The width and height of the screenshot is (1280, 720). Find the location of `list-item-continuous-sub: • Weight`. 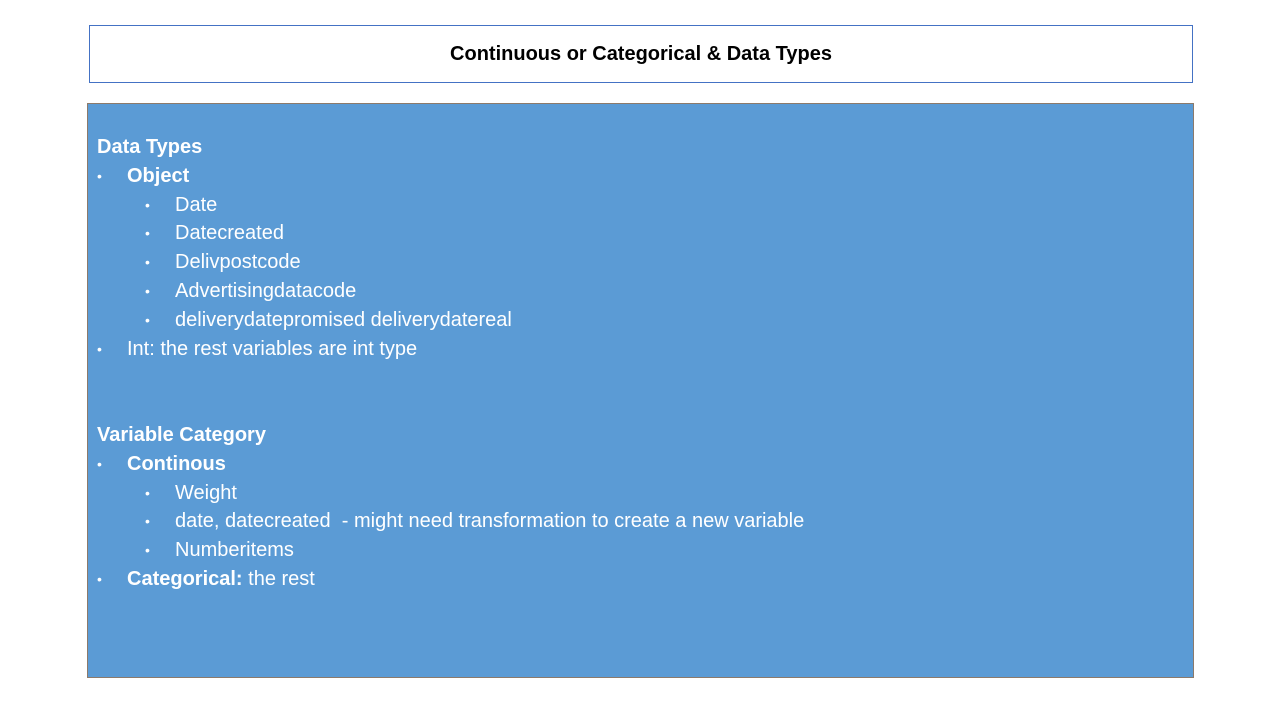

list-item-continuous-sub: • Weight is located at coordinates (640, 493).